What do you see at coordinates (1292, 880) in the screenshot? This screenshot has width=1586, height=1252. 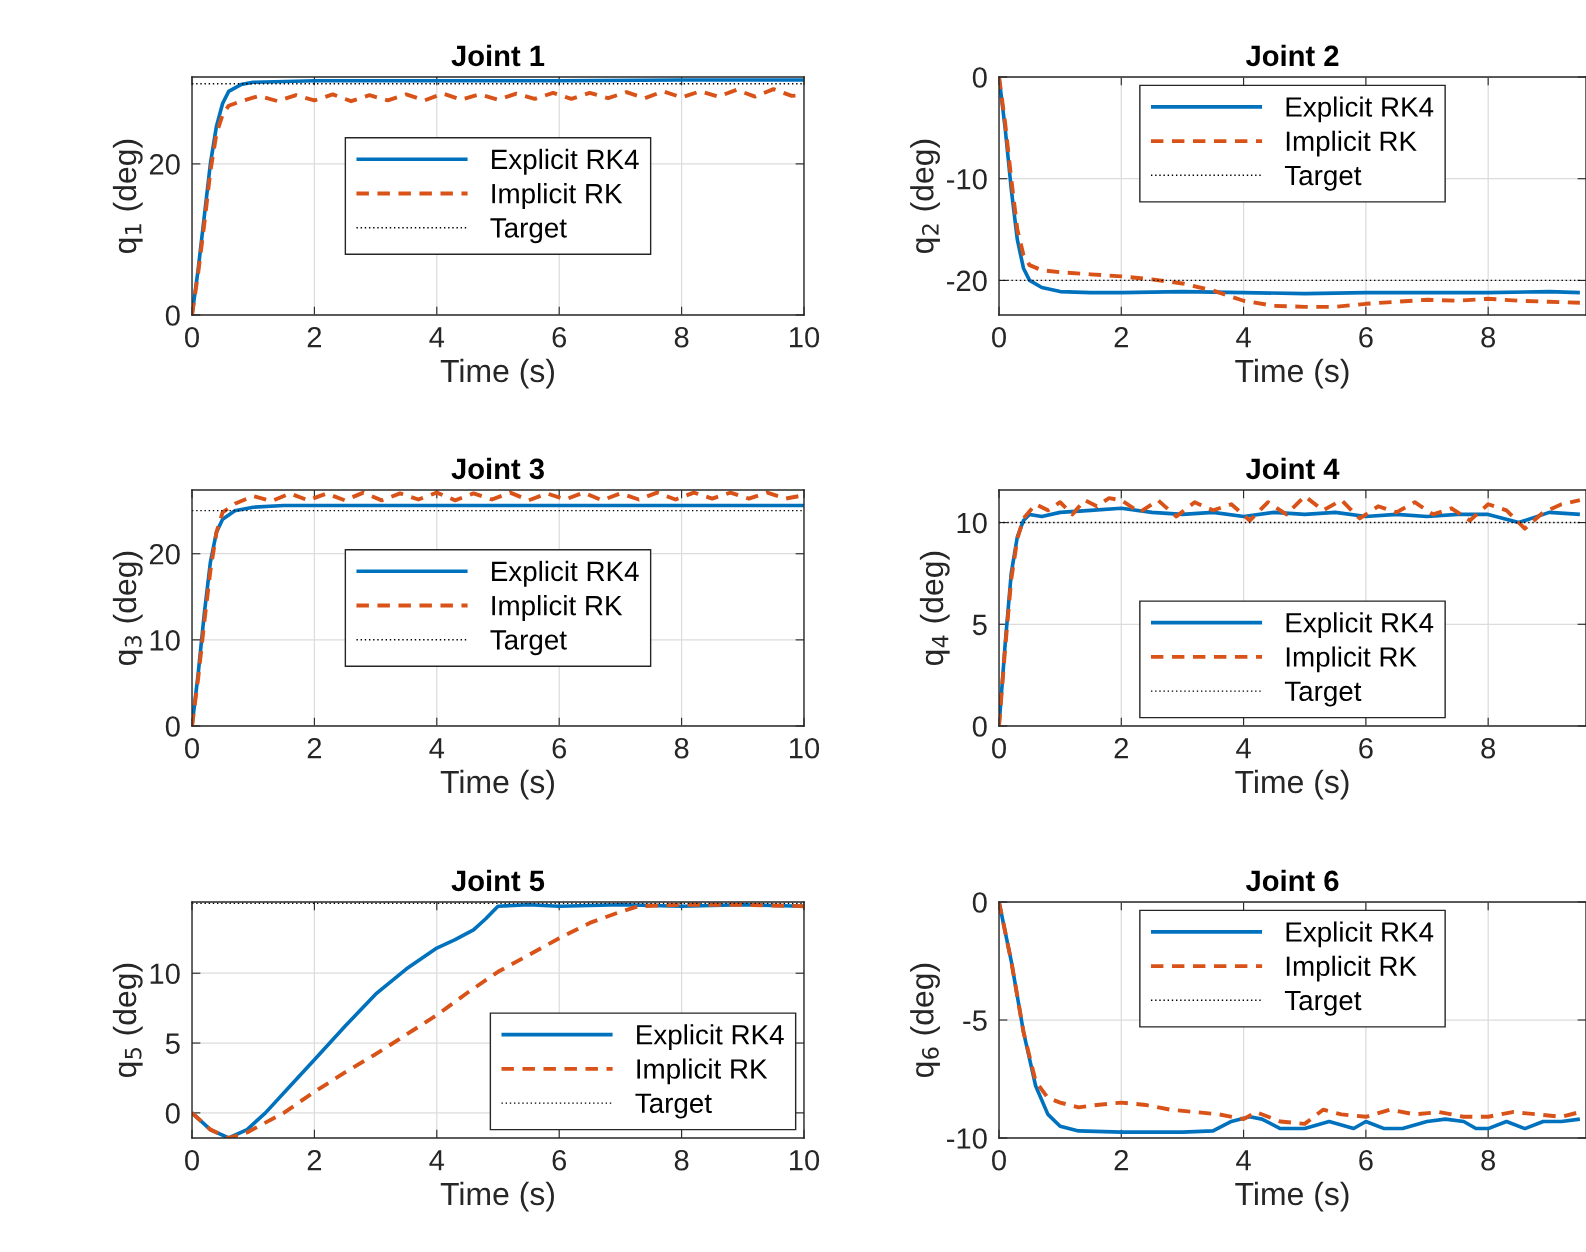 I see `chart-title: Joint 6` at bounding box center [1292, 880].